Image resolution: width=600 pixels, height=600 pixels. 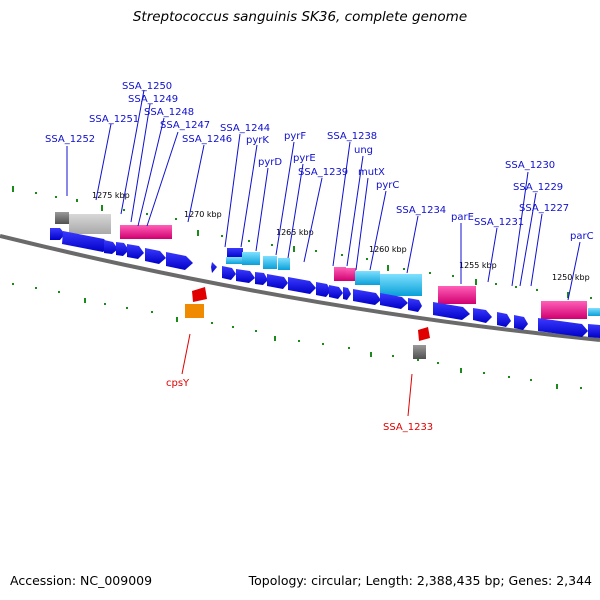 What do you see at coordinates (203, 214) in the screenshot?
I see `scale-label: 1270 kbp` at bounding box center [203, 214].